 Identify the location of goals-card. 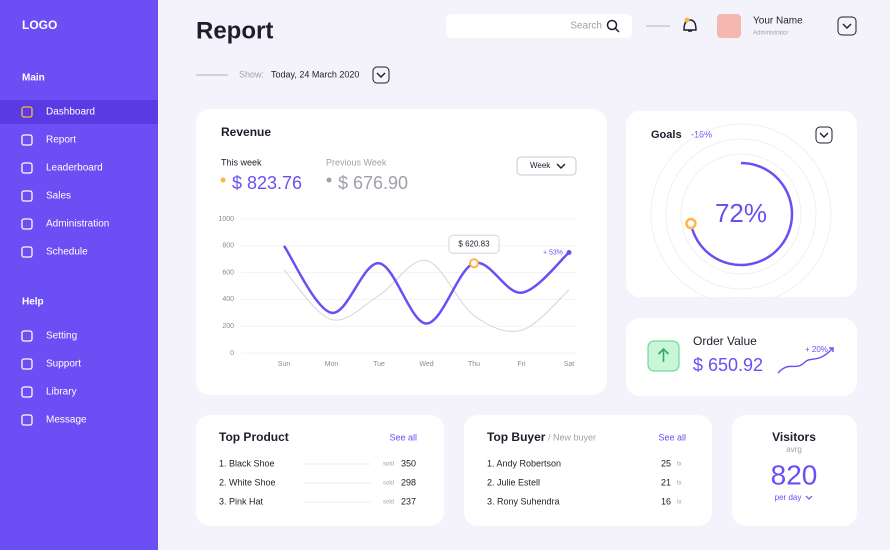
(741, 204).